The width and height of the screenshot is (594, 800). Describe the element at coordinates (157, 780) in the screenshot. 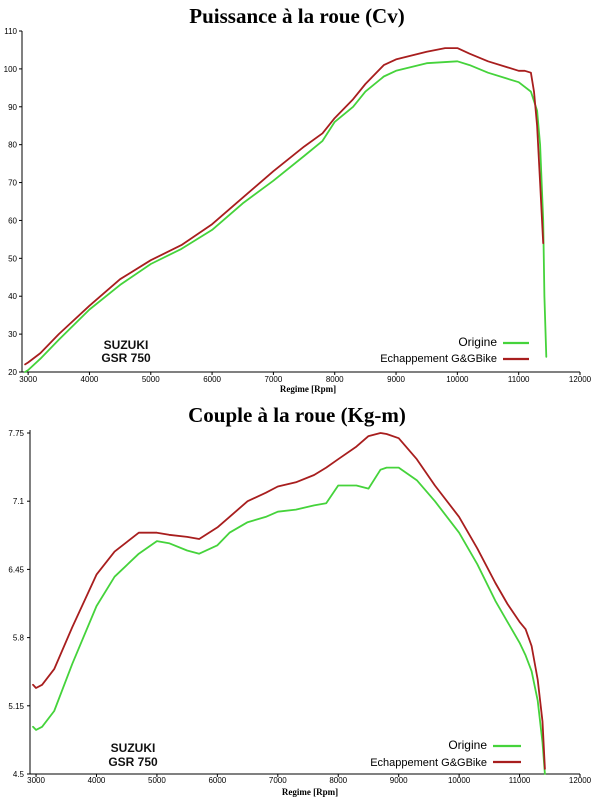

I see `torque-x-tick-label: 5000` at that location.